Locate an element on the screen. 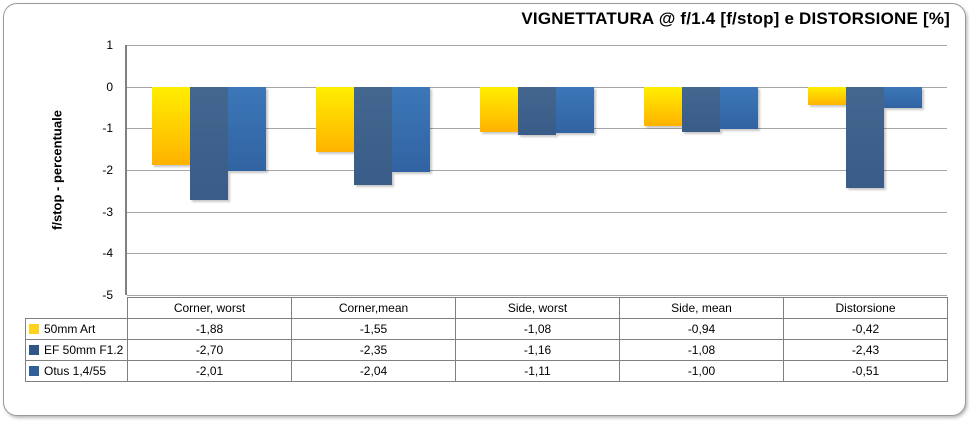  bar-series1-cat4 is located at coordinates (663, 107).